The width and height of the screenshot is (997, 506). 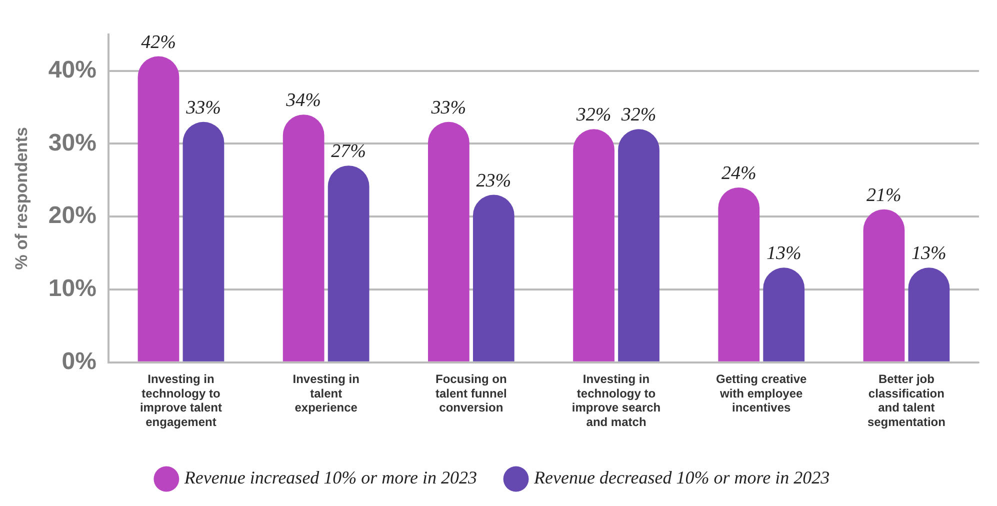 What do you see at coordinates (158, 42) in the screenshot?
I see `data-label: 42%` at bounding box center [158, 42].